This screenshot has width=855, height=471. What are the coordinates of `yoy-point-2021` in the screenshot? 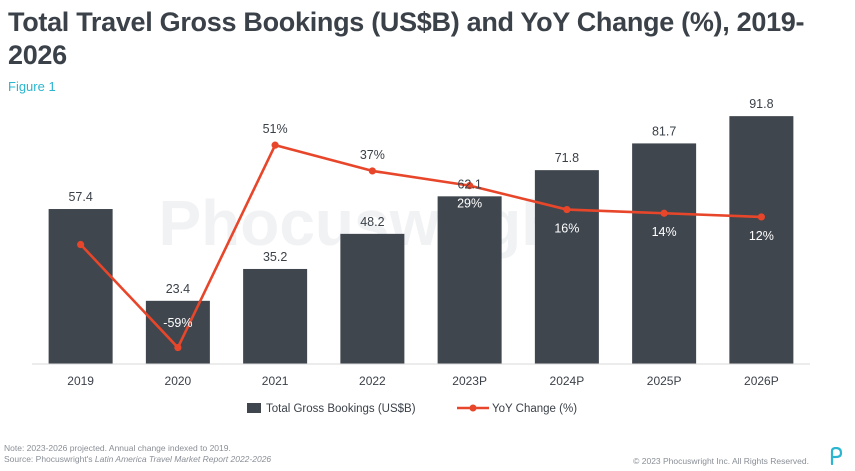 It's located at (275, 145).